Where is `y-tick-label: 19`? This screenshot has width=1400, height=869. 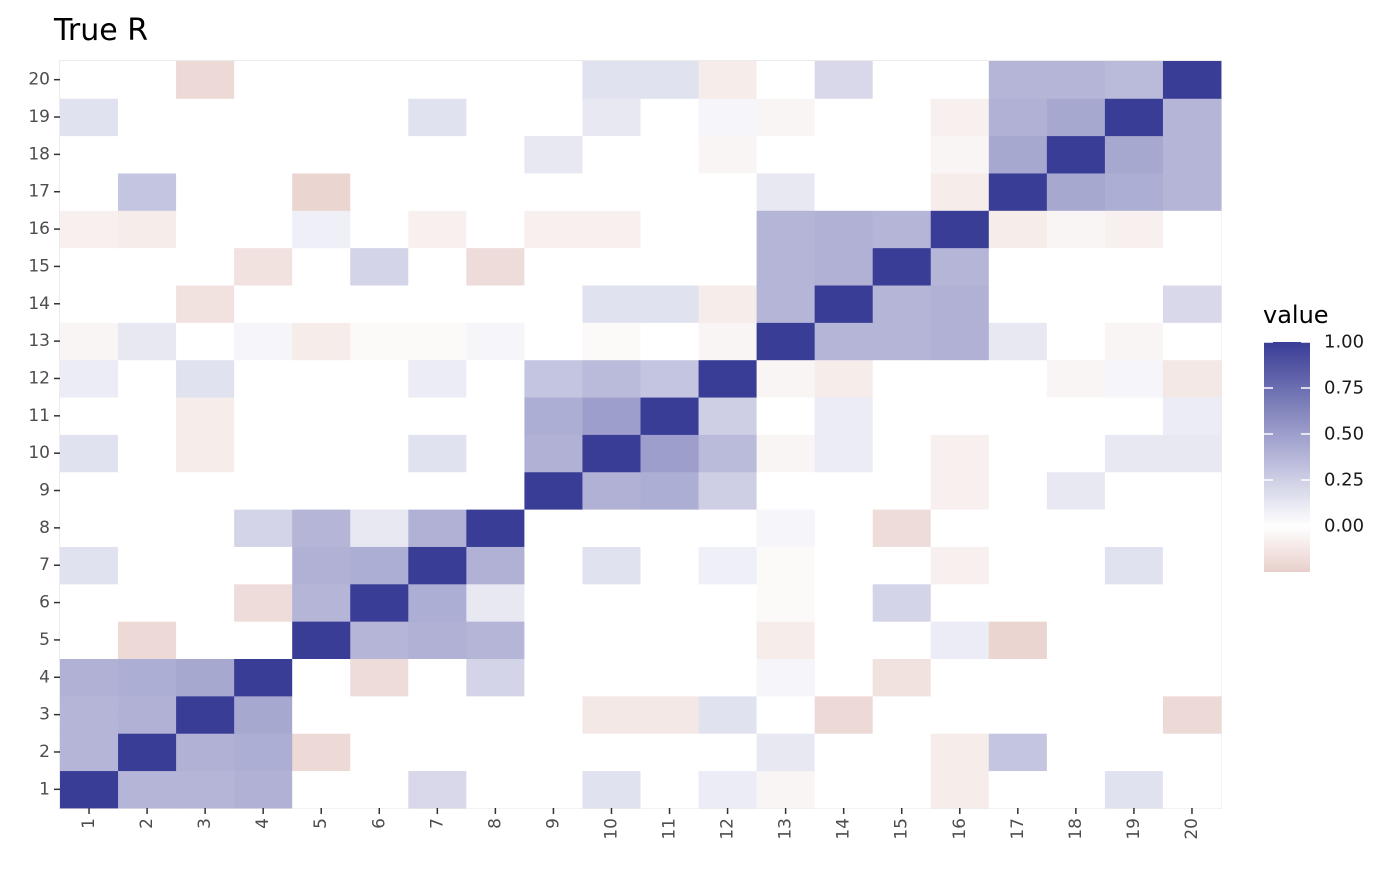 y-tick-label: 19 is located at coordinates (39, 117).